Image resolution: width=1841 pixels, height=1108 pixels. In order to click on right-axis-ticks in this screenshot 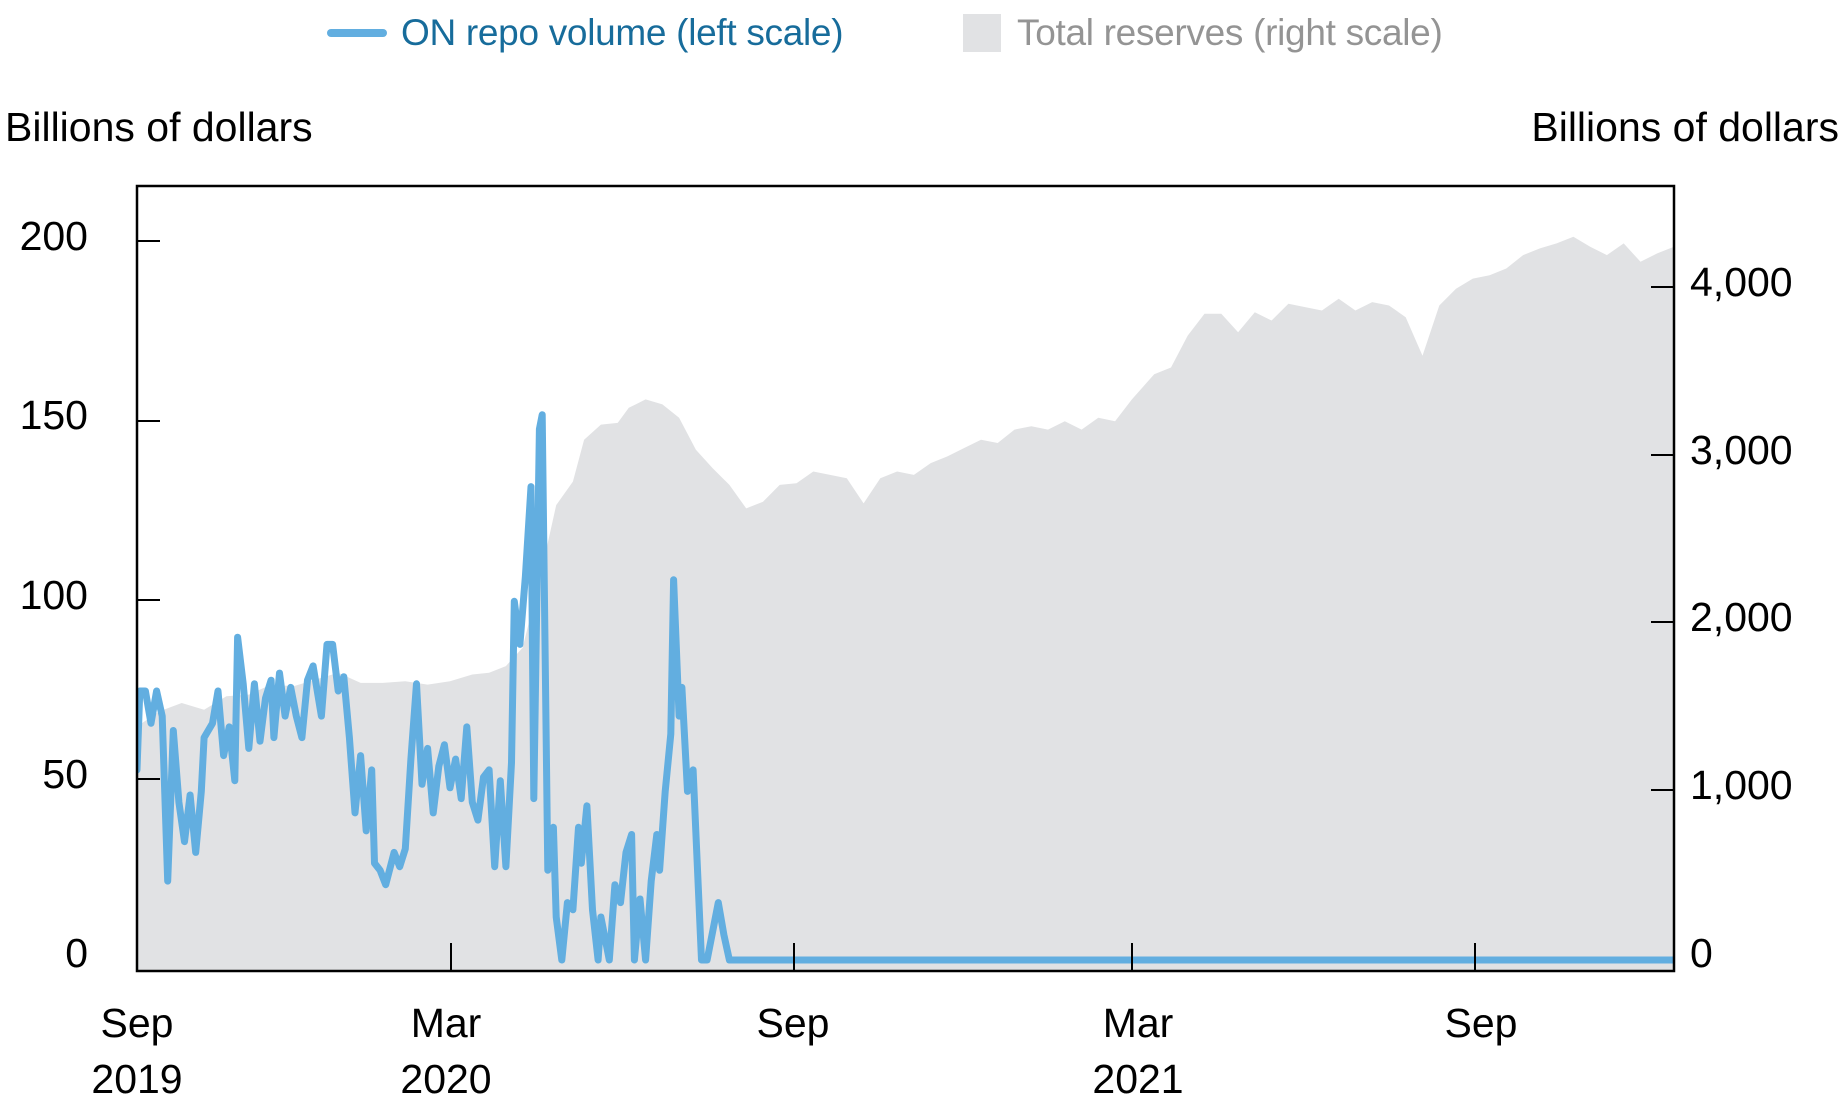, I will do `click(1662, 538)`.